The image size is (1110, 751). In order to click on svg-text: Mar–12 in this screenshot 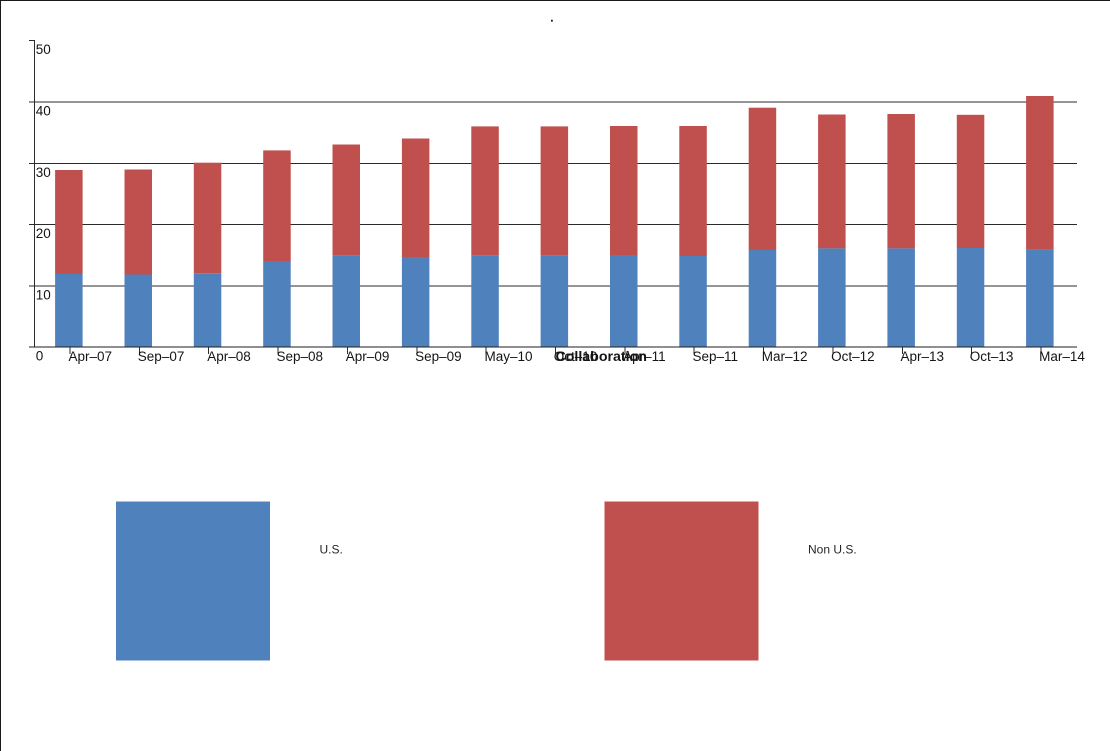, I will do `click(785, 356)`.